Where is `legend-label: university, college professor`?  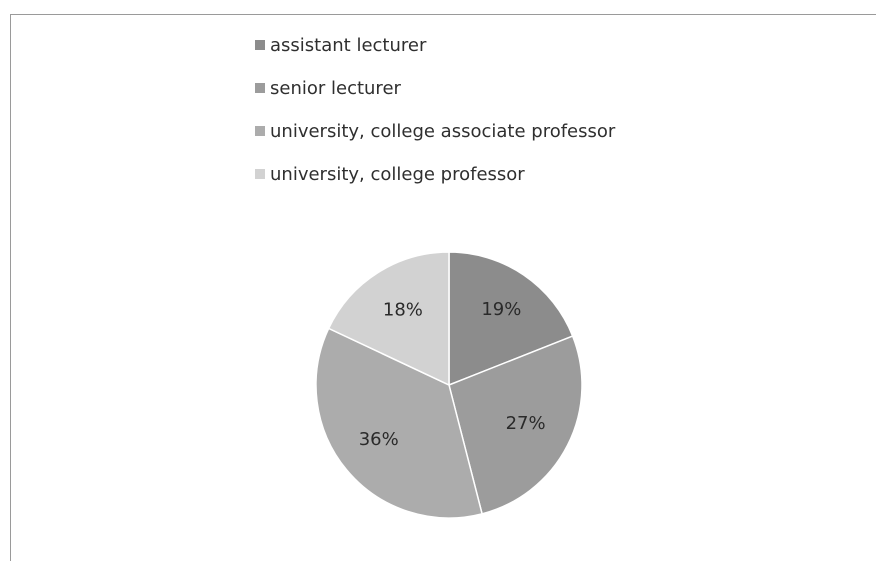
legend-label: university, college professor is located at coordinates (397, 174).